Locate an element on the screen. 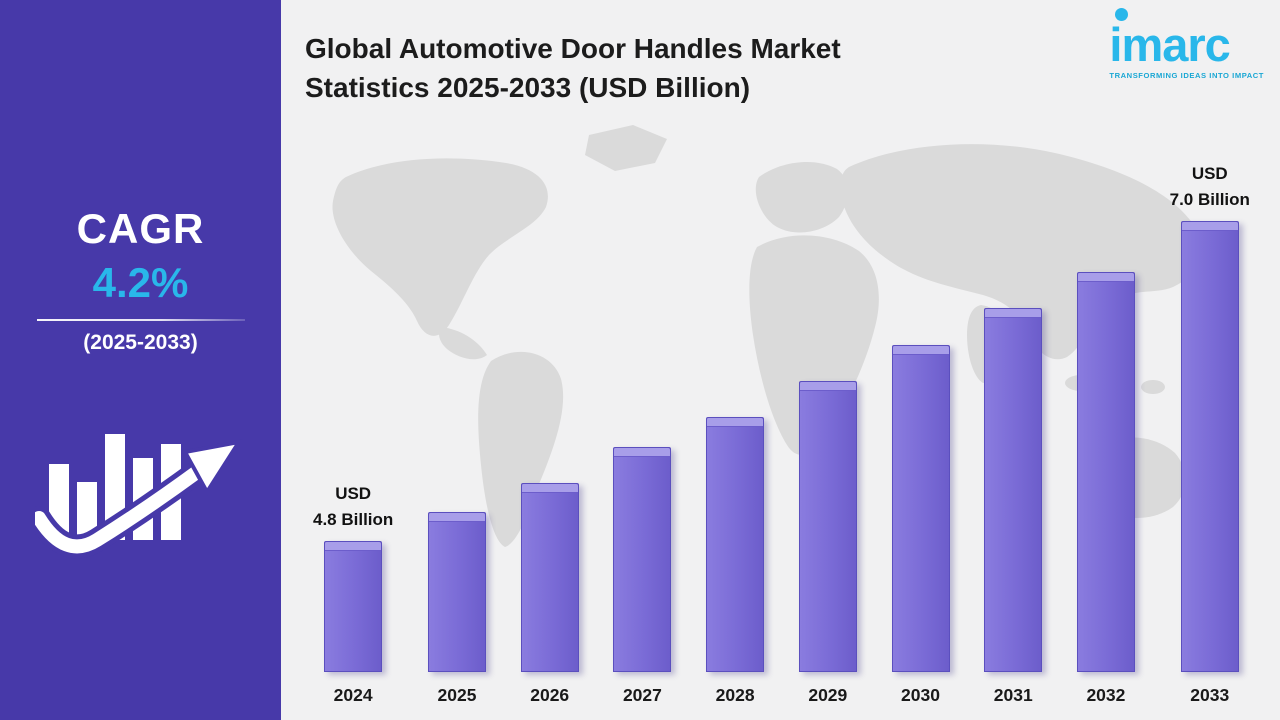 The height and width of the screenshot is (720, 1280). x-axis-label: 2026 is located at coordinates (550, 695).